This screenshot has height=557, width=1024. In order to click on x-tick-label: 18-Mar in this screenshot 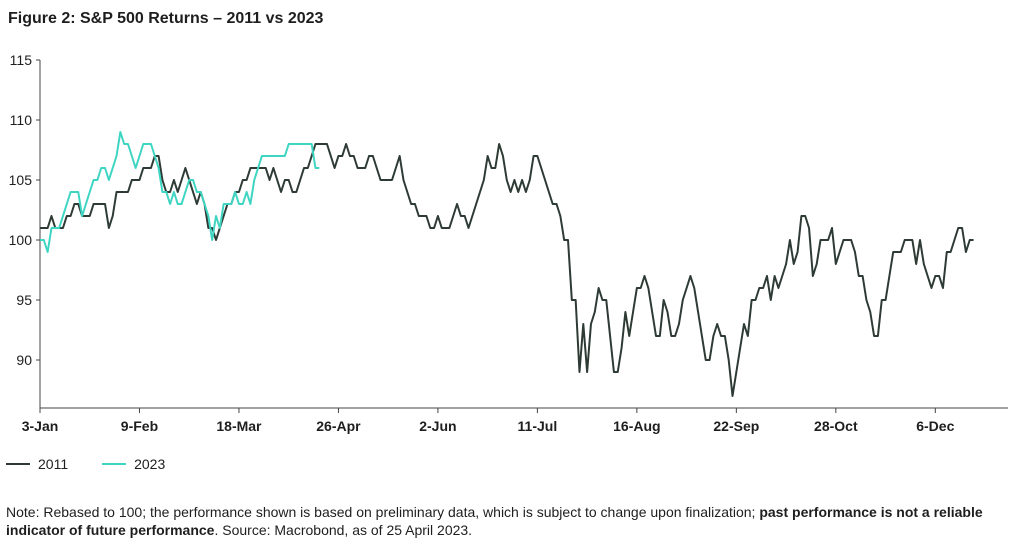, I will do `click(239, 426)`.